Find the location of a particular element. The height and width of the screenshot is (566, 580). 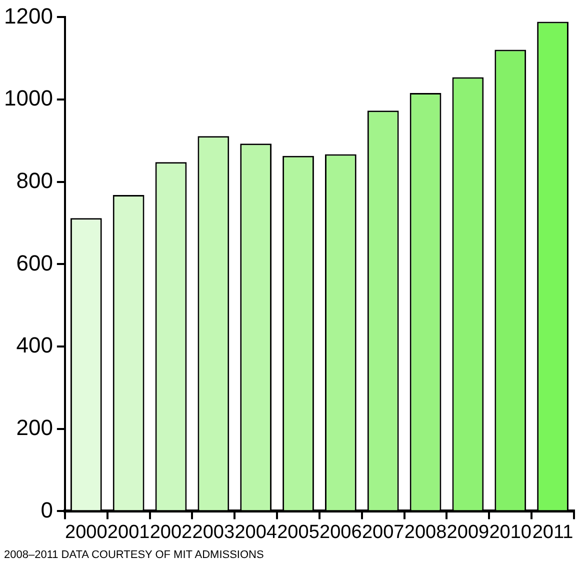

x-tick-label: 2010 is located at coordinates (510, 532).